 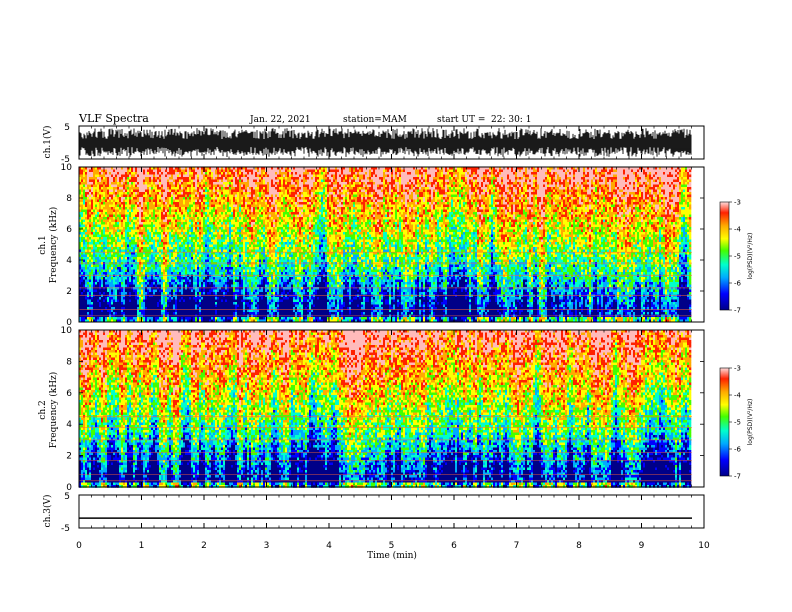 What do you see at coordinates (43, 409) in the screenshot?
I see `ch2-ylabel-channel: ch.2` at bounding box center [43, 409].